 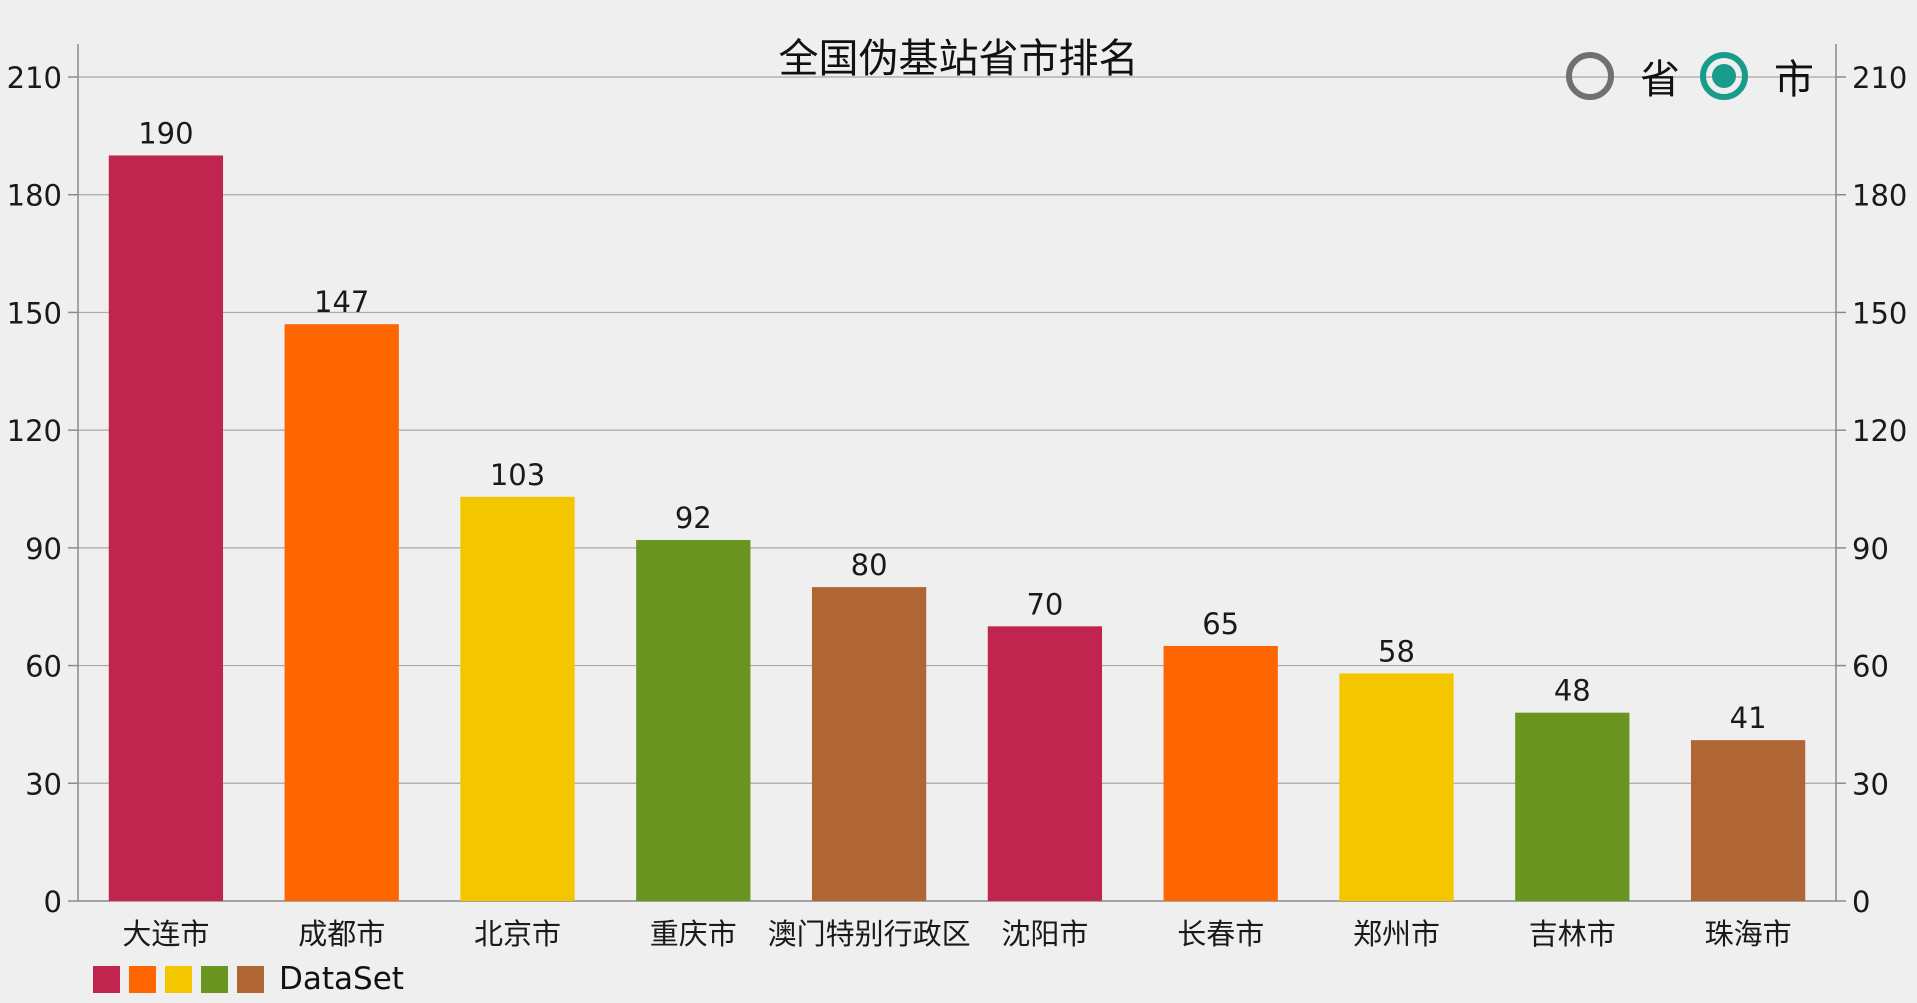 What do you see at coordinates (1396, 934) in the screenshot?
I see `category-label: 郑州市` at bounding box center [1396, 934].